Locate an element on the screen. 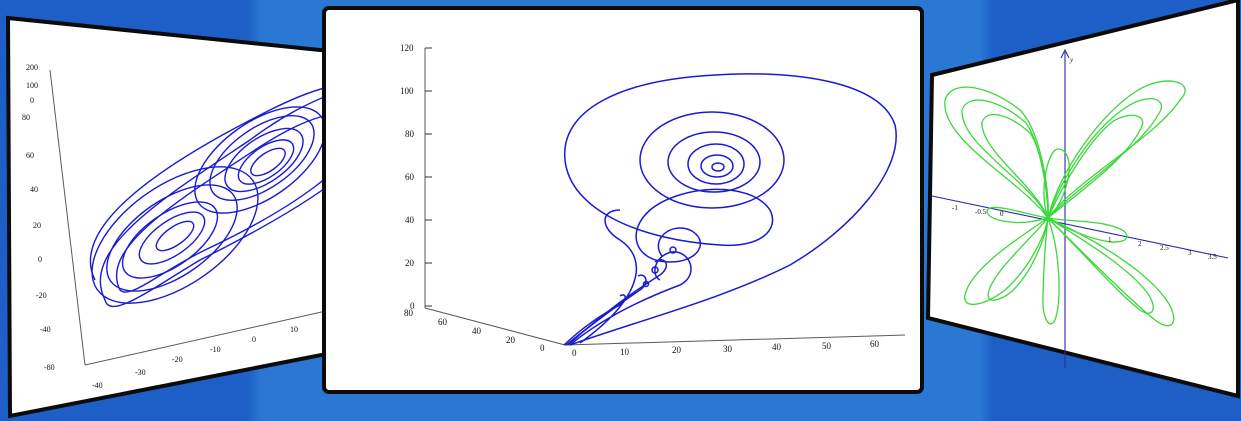 The height and width of the screenshot is (421, 1241). center-z-tick-20: 20 is located at coordinates (410, 263).